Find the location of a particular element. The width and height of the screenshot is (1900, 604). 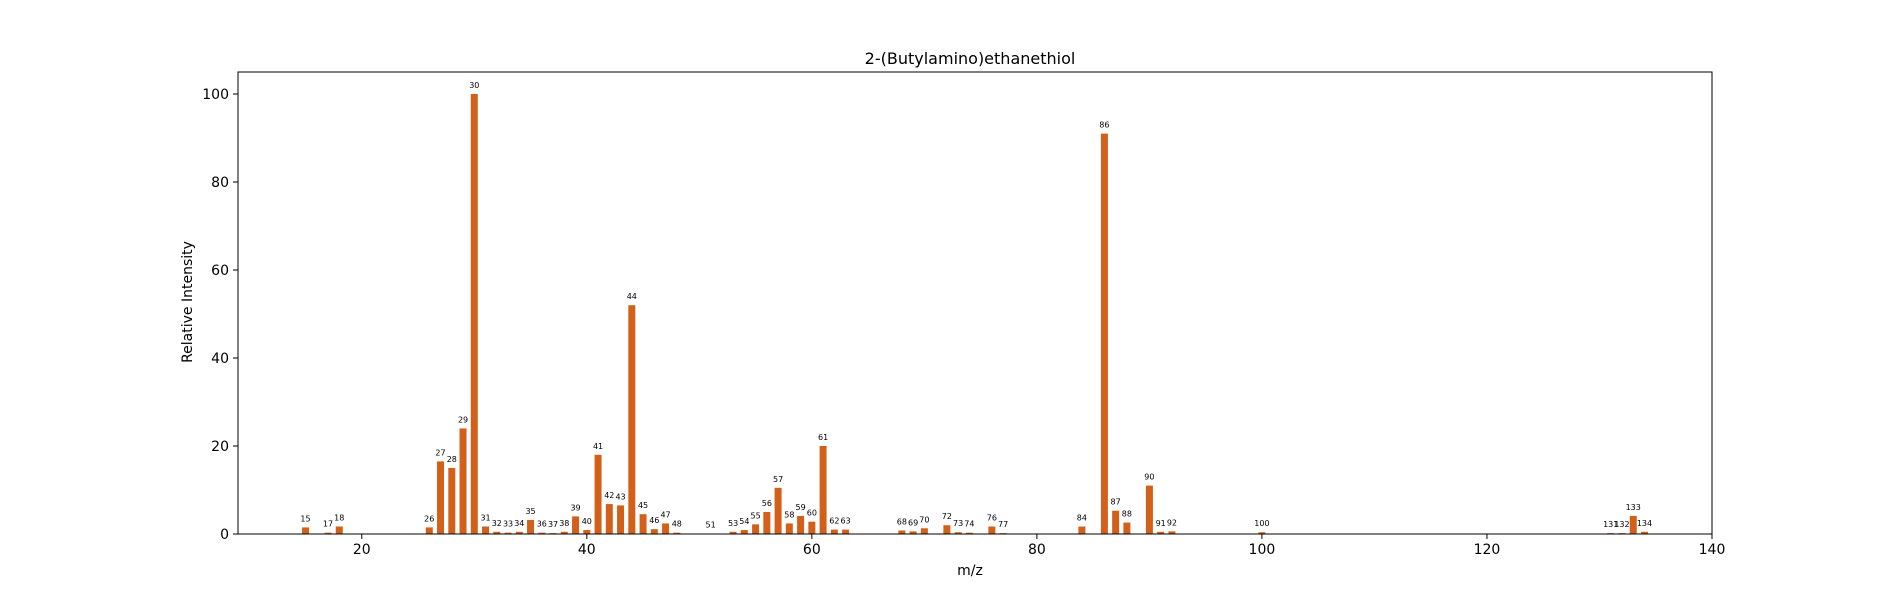

peak-label-132: 132 is located at coordinates (1621, 524).